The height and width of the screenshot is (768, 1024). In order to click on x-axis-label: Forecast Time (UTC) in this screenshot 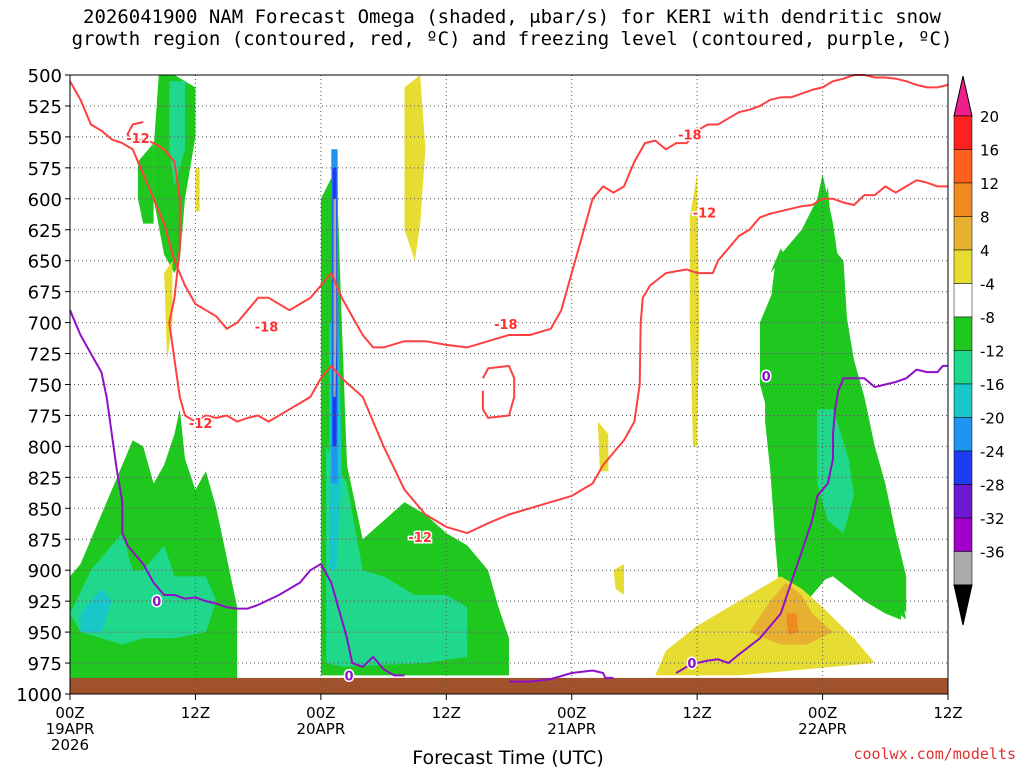, I will do `click(507, 757)`.